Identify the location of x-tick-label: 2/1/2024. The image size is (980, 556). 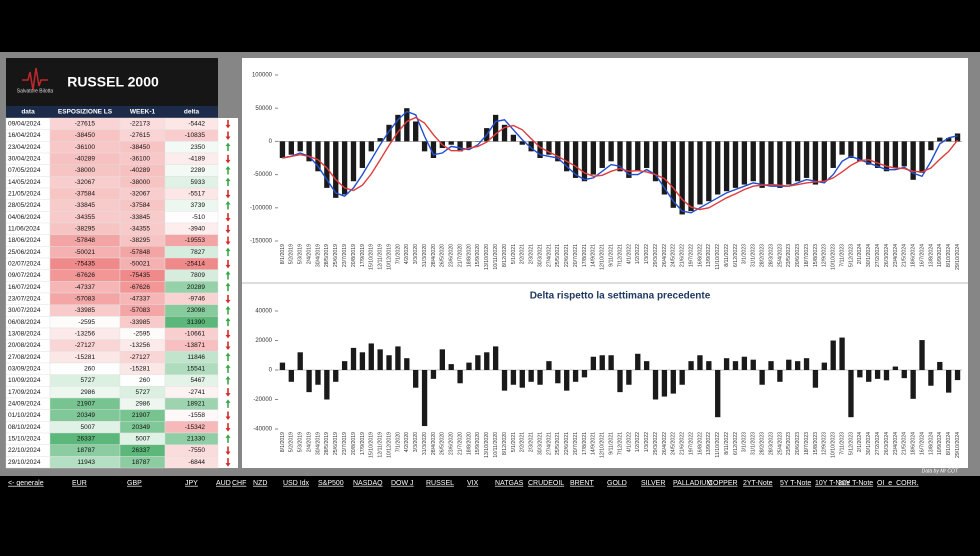
(860, 442).